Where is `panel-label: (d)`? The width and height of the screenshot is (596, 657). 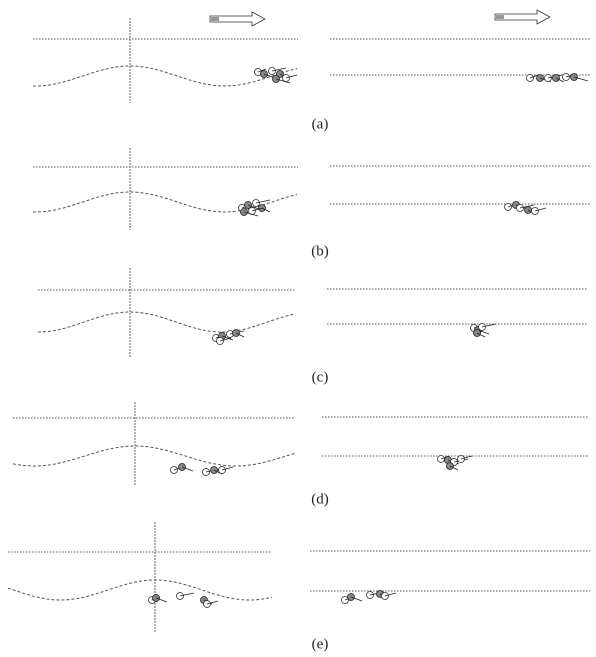 panel-label: (d) is located at coordinates (320, 499).